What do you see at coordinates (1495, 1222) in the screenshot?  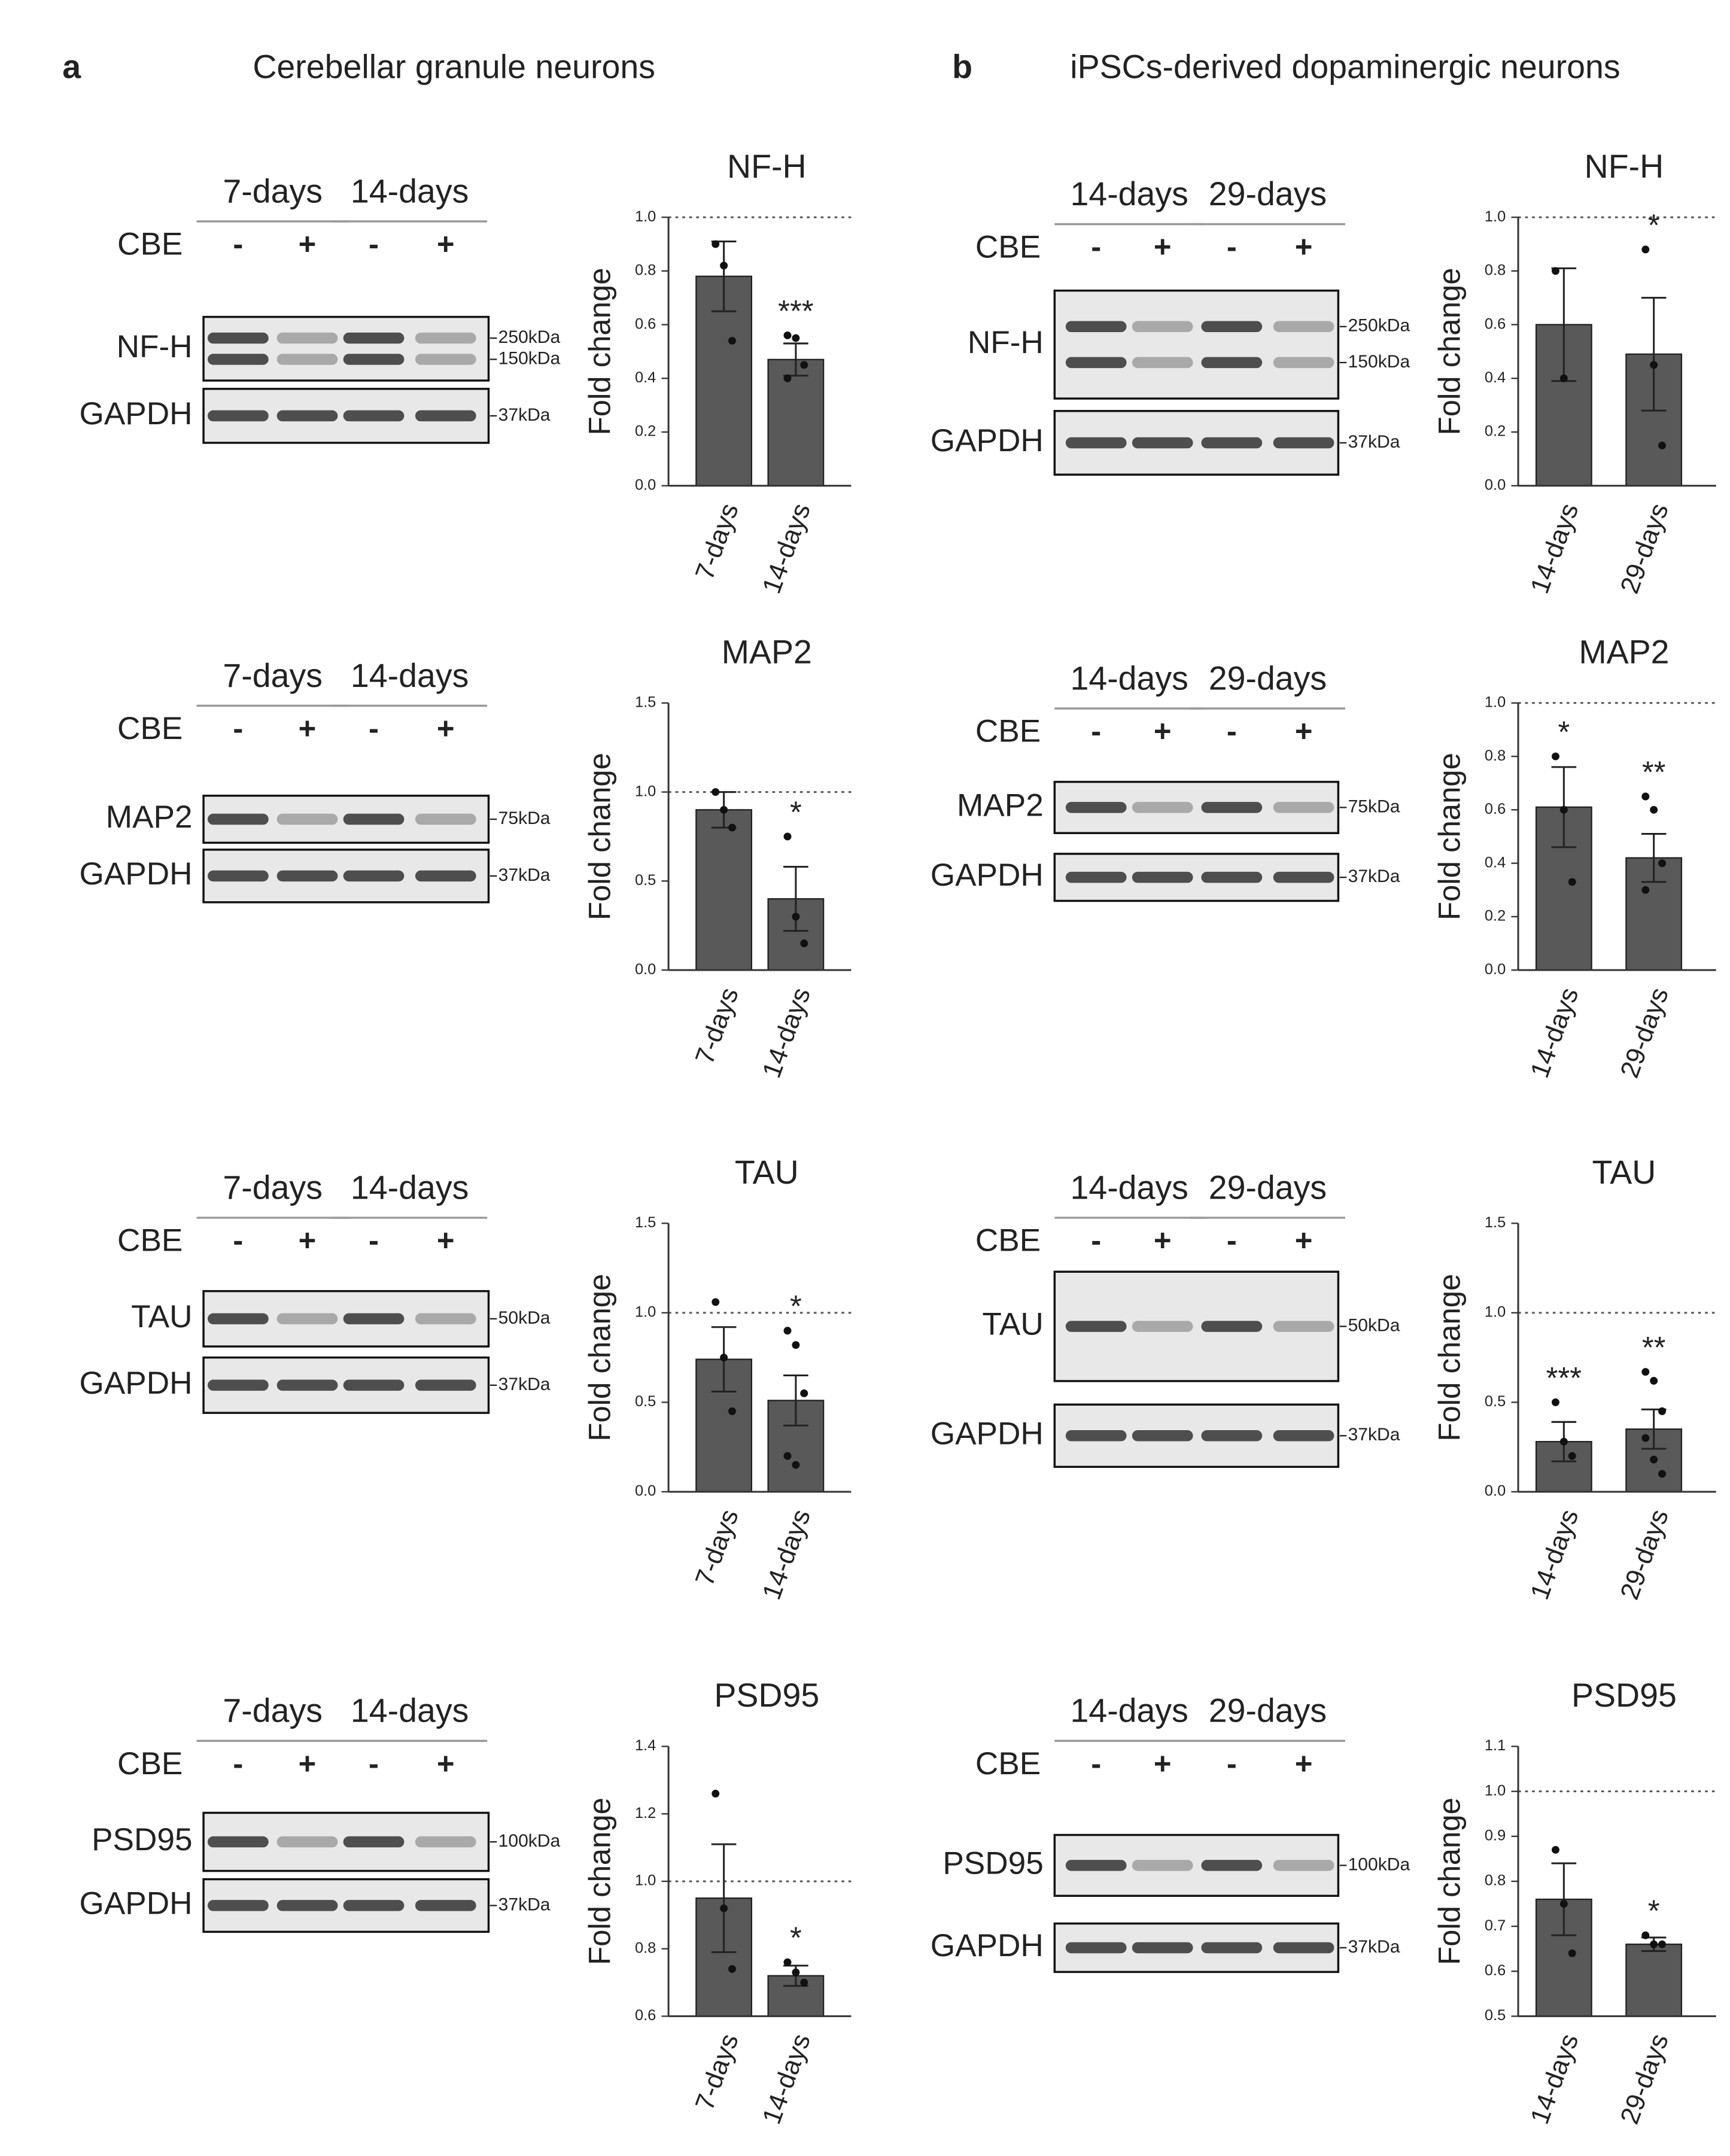 I see `y-tick-label: 1.5` at bounding box center [1495, 1222].